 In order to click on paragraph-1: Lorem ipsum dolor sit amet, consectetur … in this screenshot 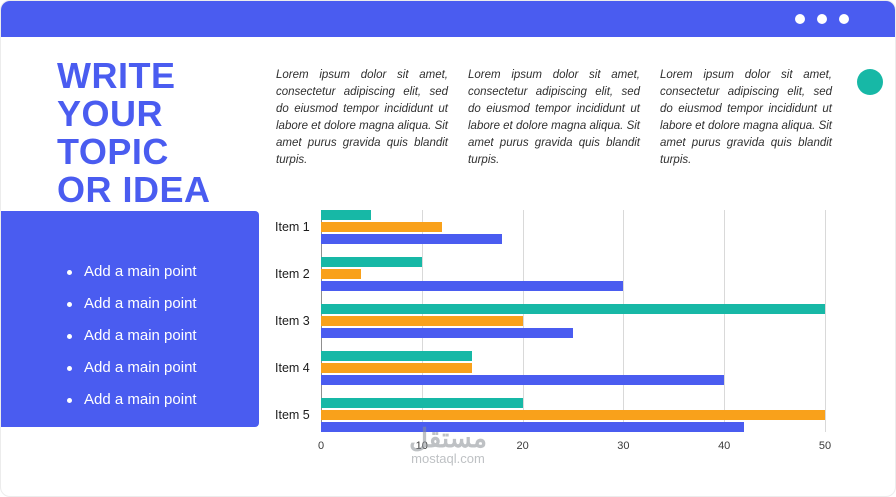, I will do `click(362, 118)`.